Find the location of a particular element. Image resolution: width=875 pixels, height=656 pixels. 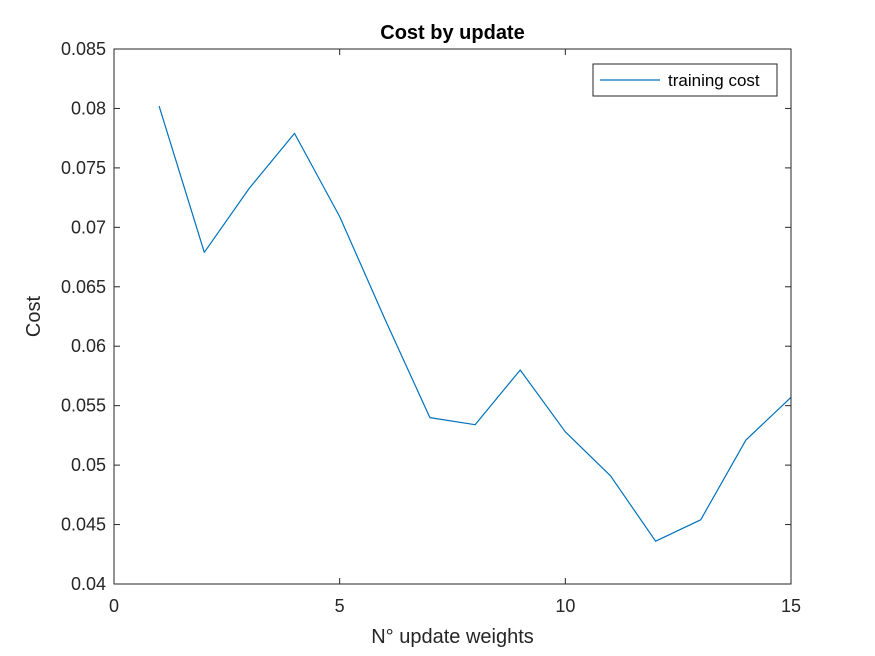

x-tick-label: 10 is located at coordinates (565, 606).